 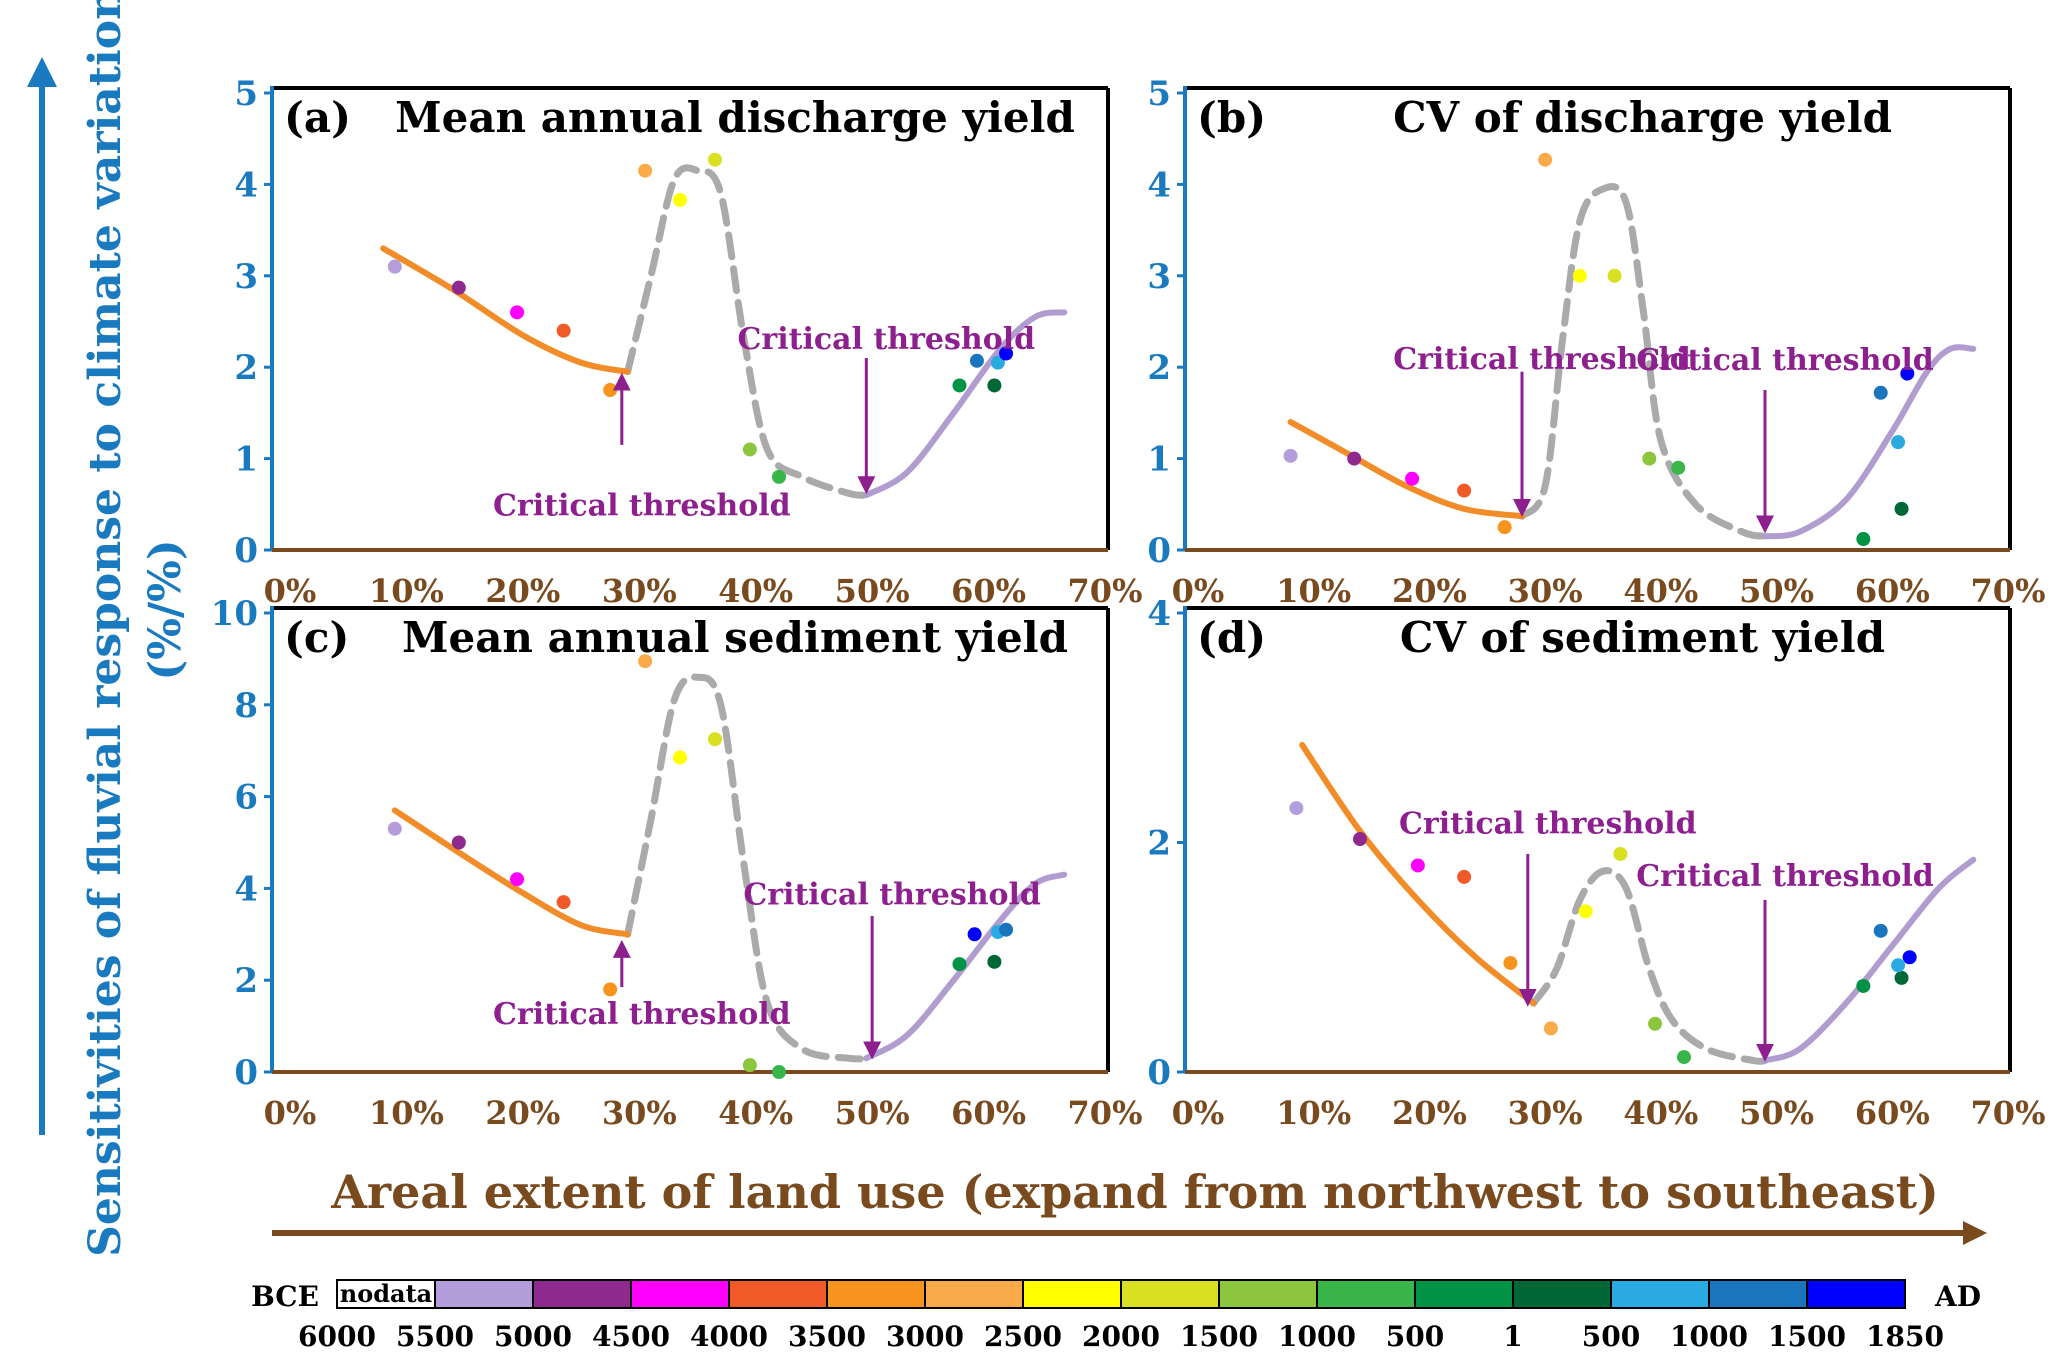 I want to click on timescale-tick-label: 4000, so click(x=729, y=1336).